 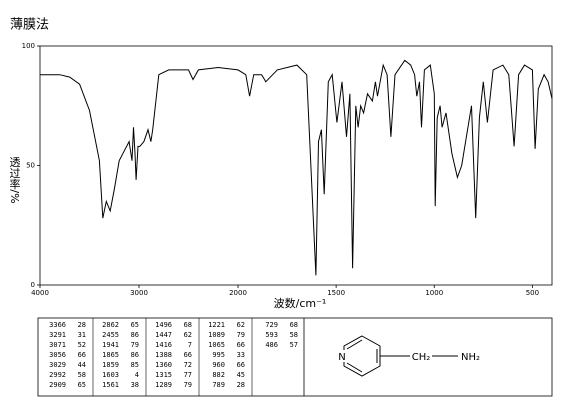 What do you see at coordinates (216, 345) in the screenshot?
I see `peak-wavenumber: 1065` at bounding box center [216, 345].